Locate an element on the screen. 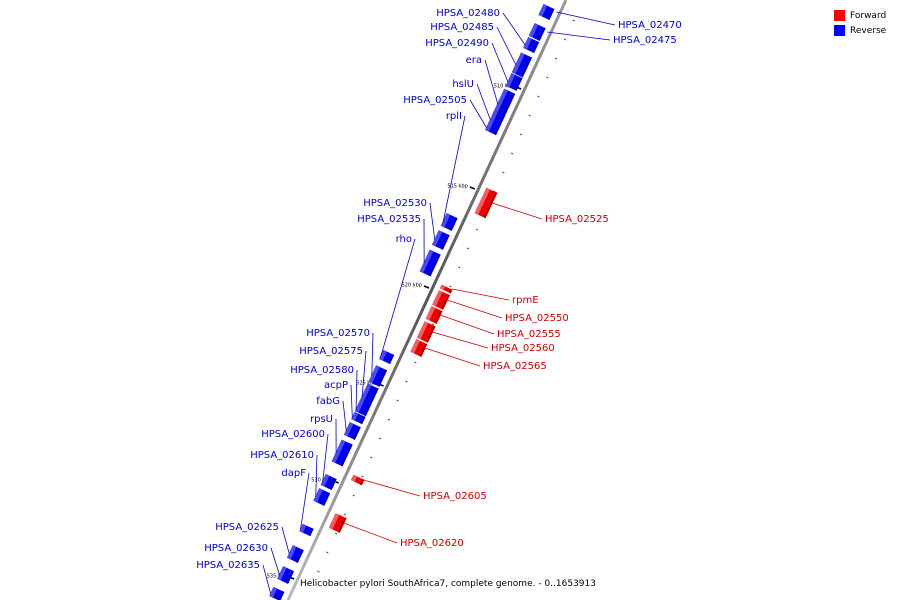 The height and width of the screenshot is (600, 900). reverse-gene-5-leader is located at coordinates (491, 82).